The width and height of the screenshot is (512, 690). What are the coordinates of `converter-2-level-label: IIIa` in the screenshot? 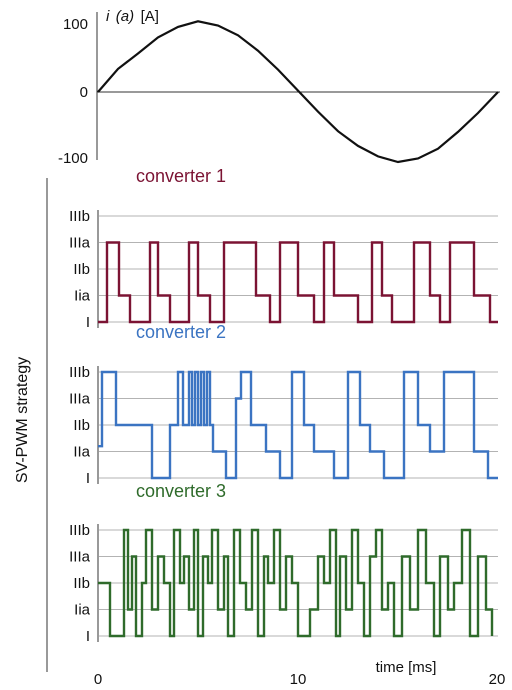 It's located at (80, 399).